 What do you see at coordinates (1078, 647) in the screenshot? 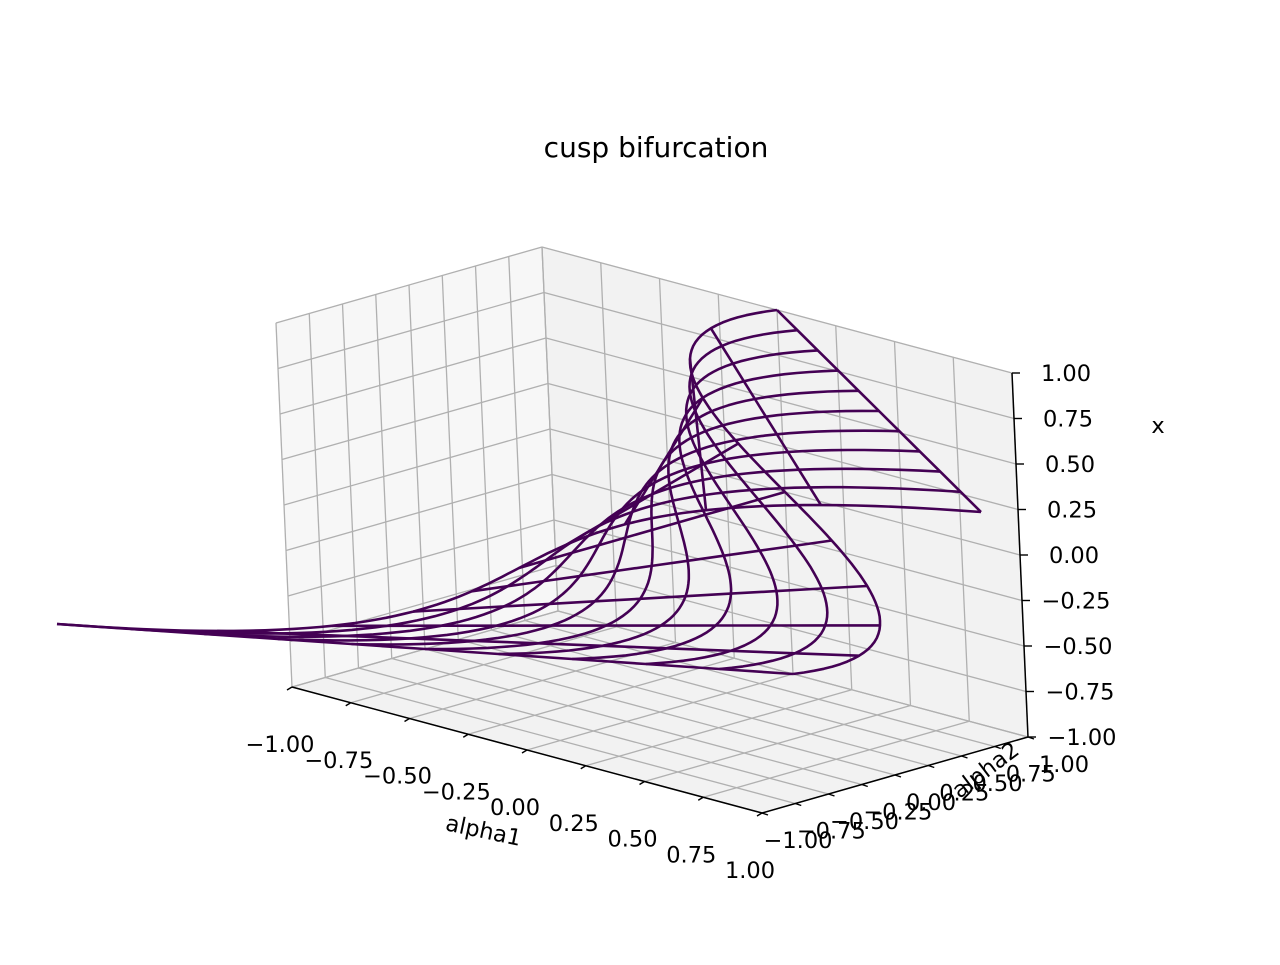
I see `z-tick-label: −0.50` at bounding box center [1078, 647].